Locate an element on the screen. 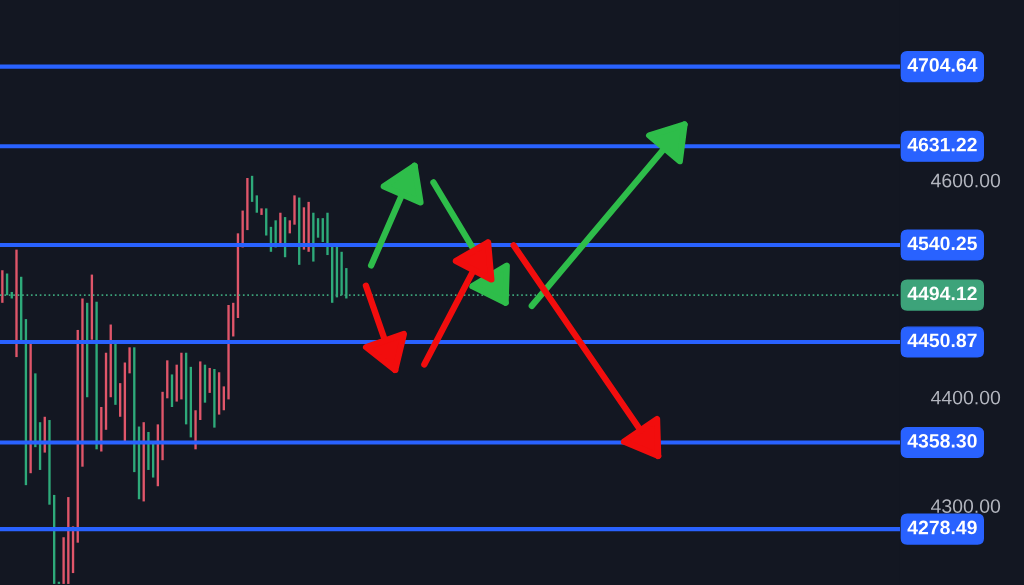 The height and width of the screenshot is (585, 1024). y-tick-label: 4400.00 is located at coordinates (966, 397).